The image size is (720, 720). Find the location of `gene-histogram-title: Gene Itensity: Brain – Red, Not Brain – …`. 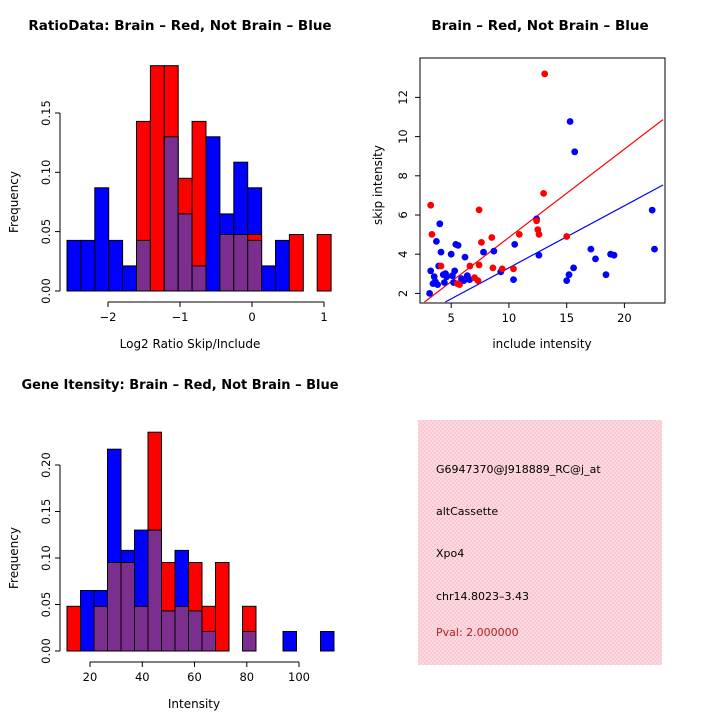

gene-histogram-title: Gene Itensity: Brain – Red, Not Brain – … is located at coordinates (180, 385).